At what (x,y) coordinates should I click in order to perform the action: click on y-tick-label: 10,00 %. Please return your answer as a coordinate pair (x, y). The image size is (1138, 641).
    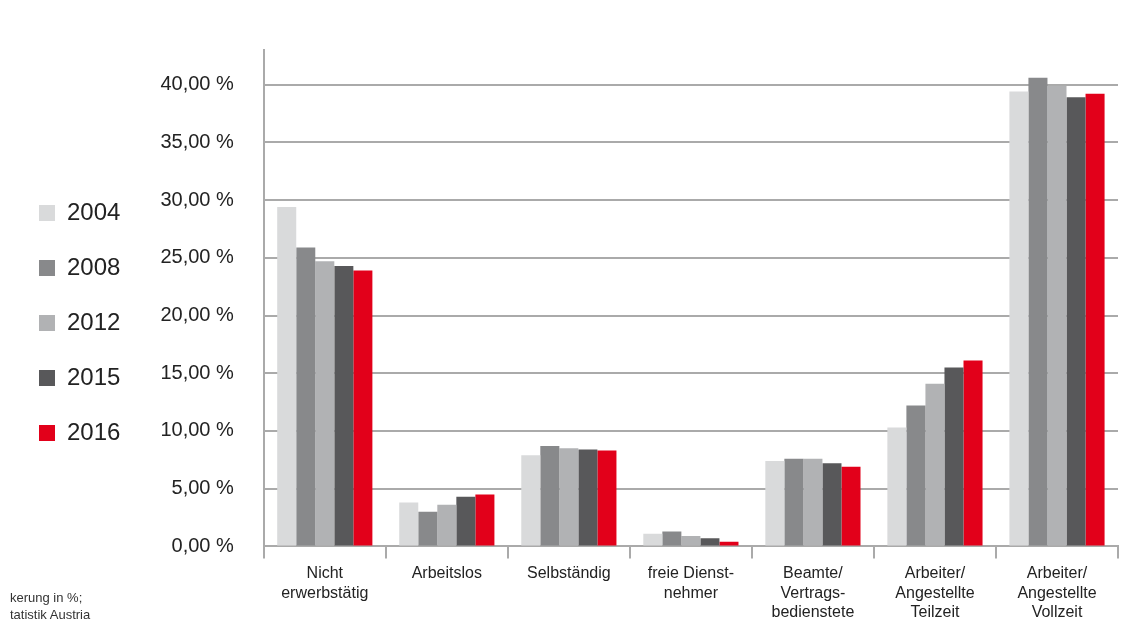
    Looking at the image, I should click on (197, 429).